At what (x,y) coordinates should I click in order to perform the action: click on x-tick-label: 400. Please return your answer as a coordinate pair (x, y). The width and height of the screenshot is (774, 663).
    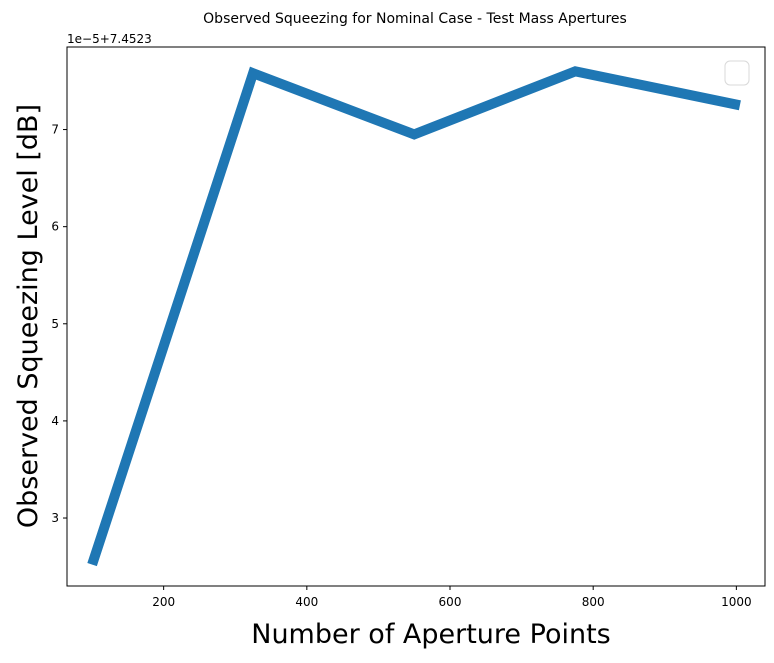
    Looking at the image, I should click on (306, 602).